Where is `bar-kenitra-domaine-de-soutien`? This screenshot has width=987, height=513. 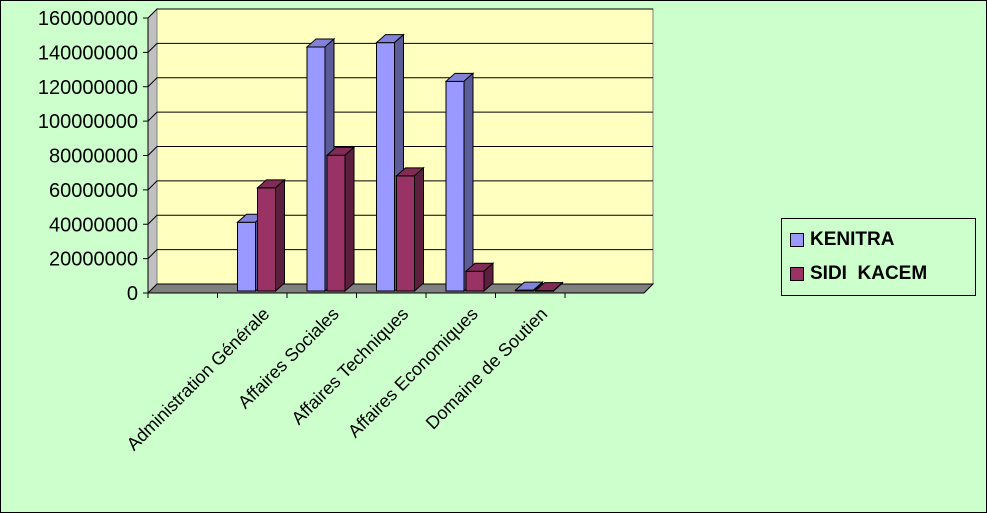 bar-kenitra-domaine-de-soutien is located at coordinates (529, 287).